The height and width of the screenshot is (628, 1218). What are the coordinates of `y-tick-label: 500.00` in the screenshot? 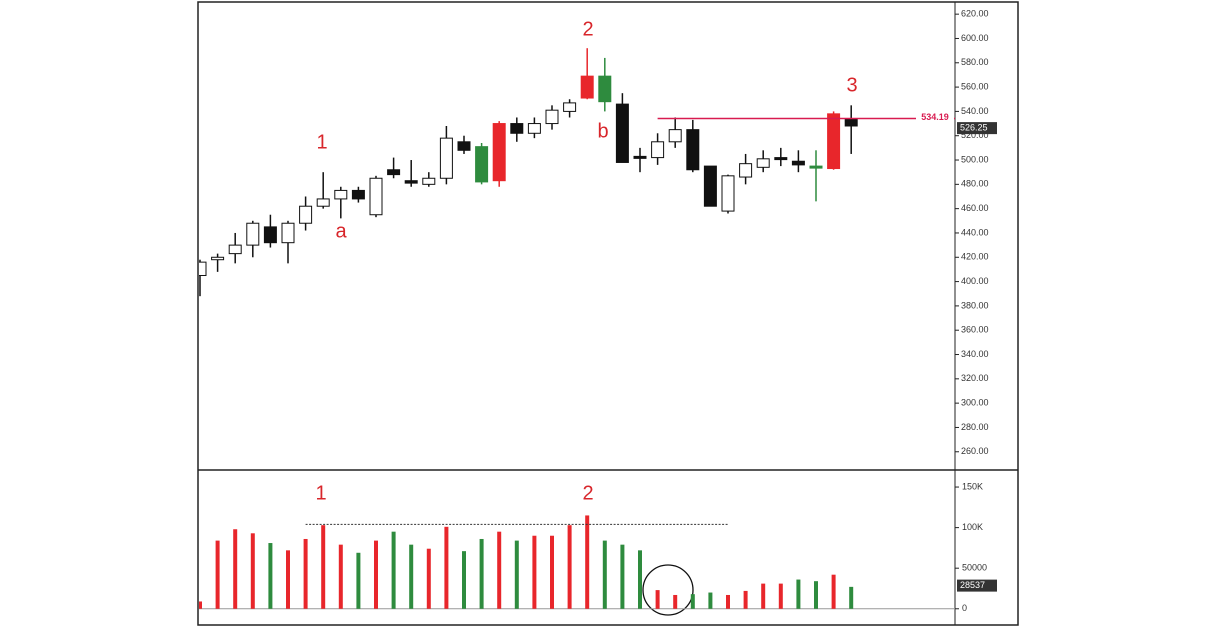 It's located at (975, 159).